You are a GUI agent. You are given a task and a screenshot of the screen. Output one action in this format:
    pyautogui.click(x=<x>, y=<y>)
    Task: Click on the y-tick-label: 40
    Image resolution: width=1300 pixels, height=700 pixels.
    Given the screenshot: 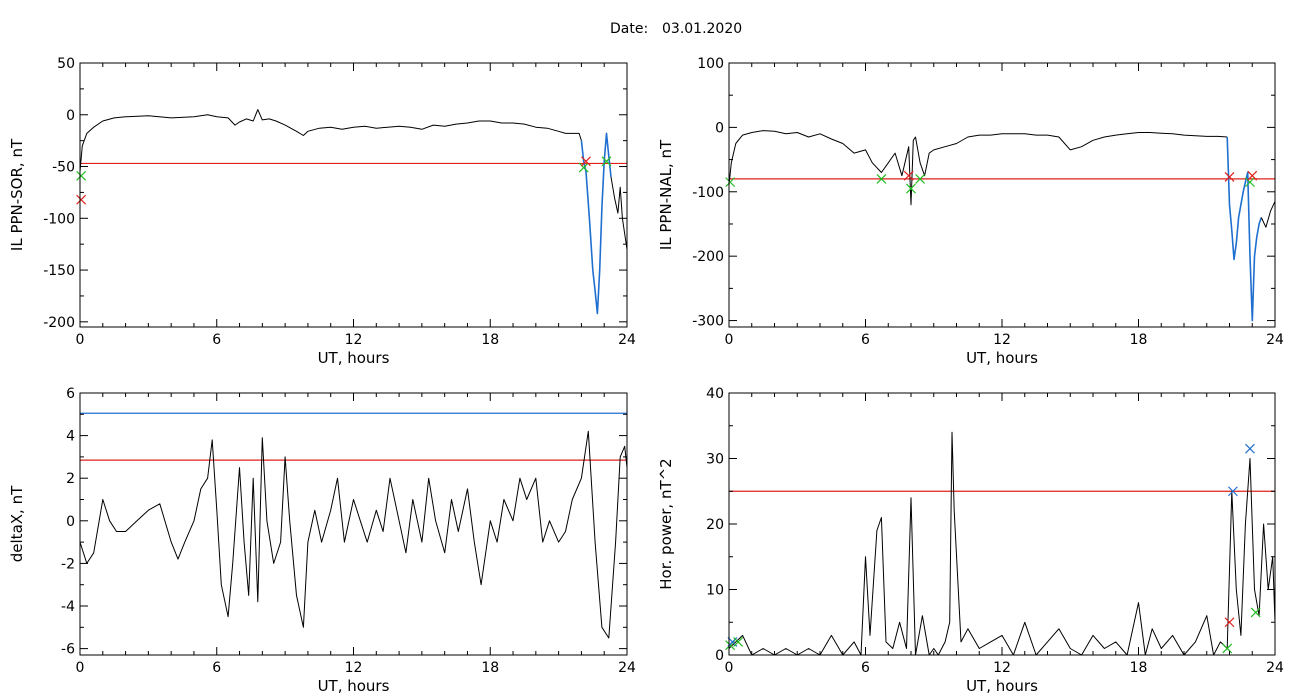 What is the action you would take?
    pyautogui.click(x=715, y=394)
    